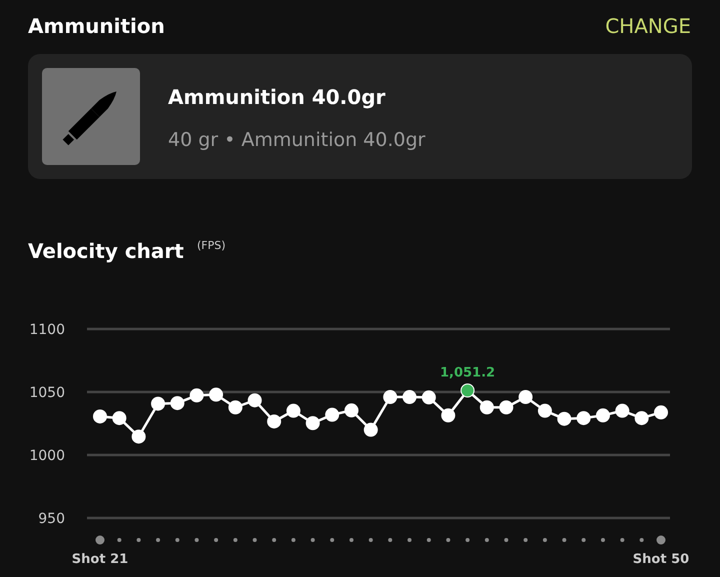  Describe the element at coordinates (277, 97) in the screenshot. I see `text: Ammunition 40.0gr` at that location.